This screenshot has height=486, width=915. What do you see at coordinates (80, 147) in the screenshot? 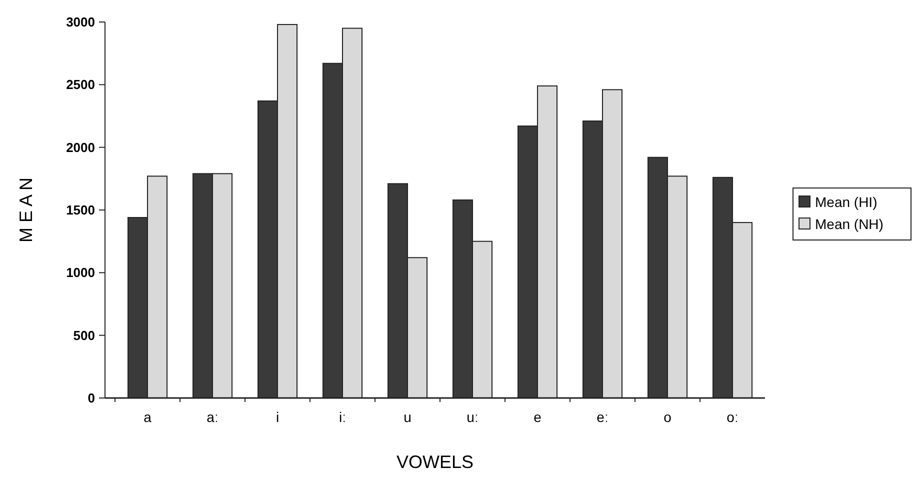
I see `y-tick-label: 2000` at bounding box center [80, 147].